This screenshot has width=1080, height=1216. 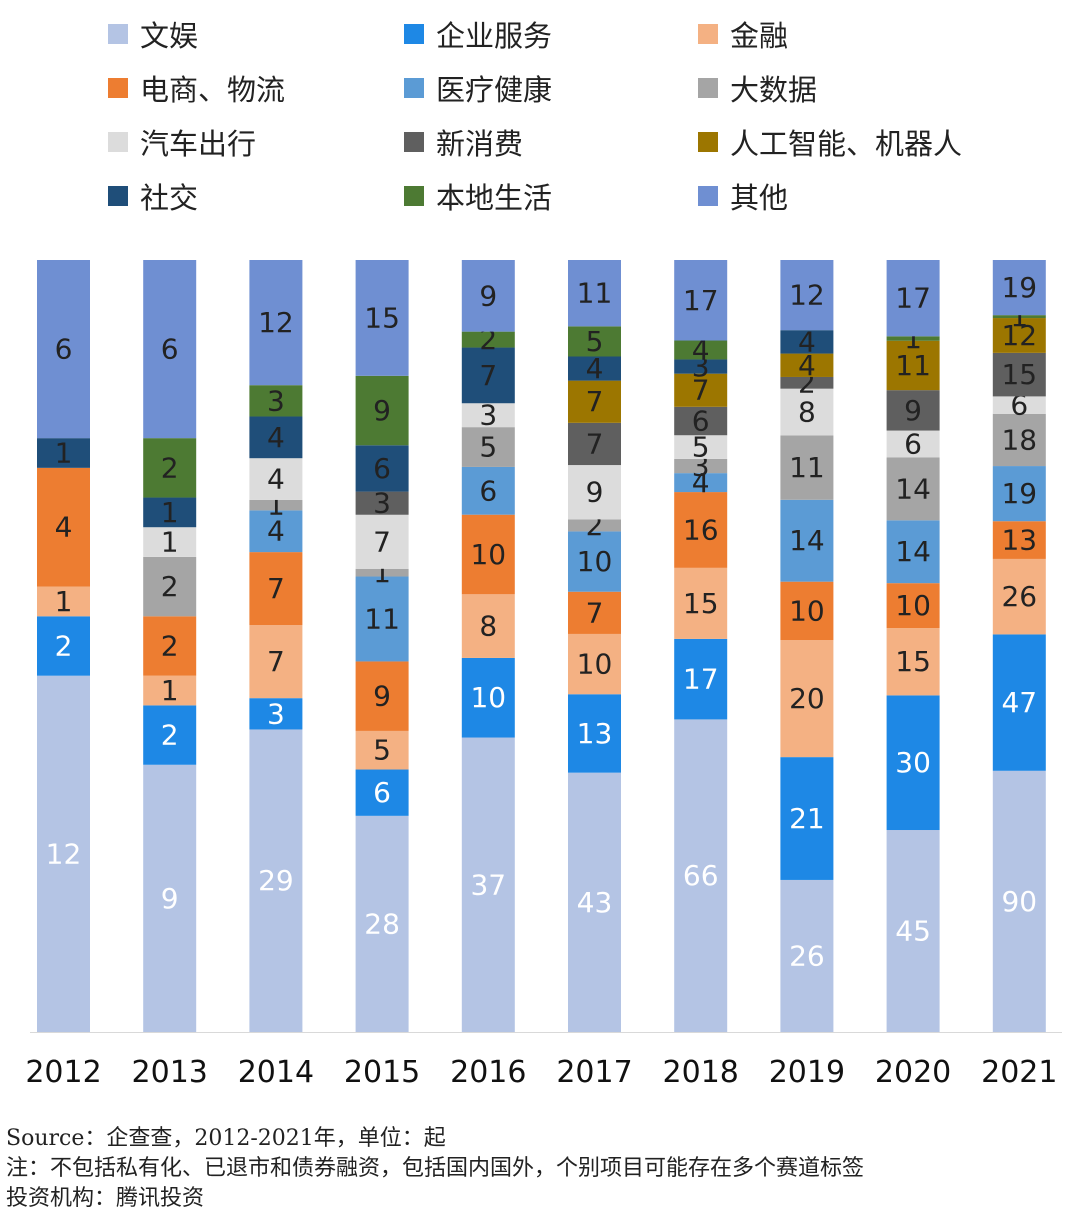 What do you see at coordinates (463, 142) in the screenshot?
I see `legend-item: 新消费` at bounding box center [463, 142].